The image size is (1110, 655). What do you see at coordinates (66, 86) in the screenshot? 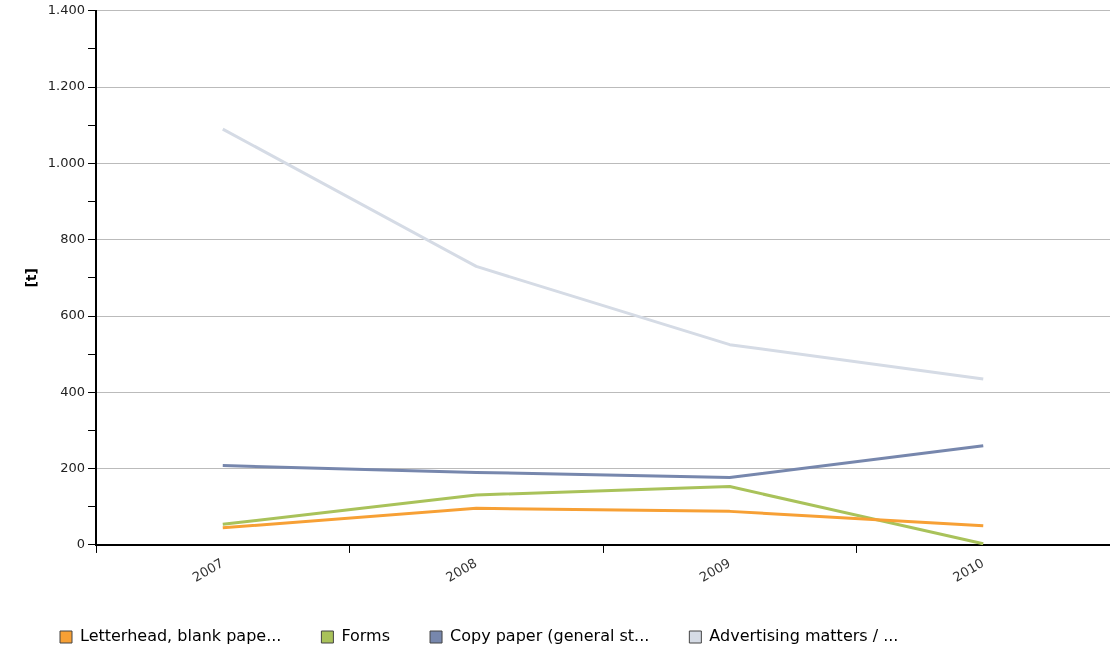
I see `y-tick-label: 1.200` at bounding box center [66, 86].